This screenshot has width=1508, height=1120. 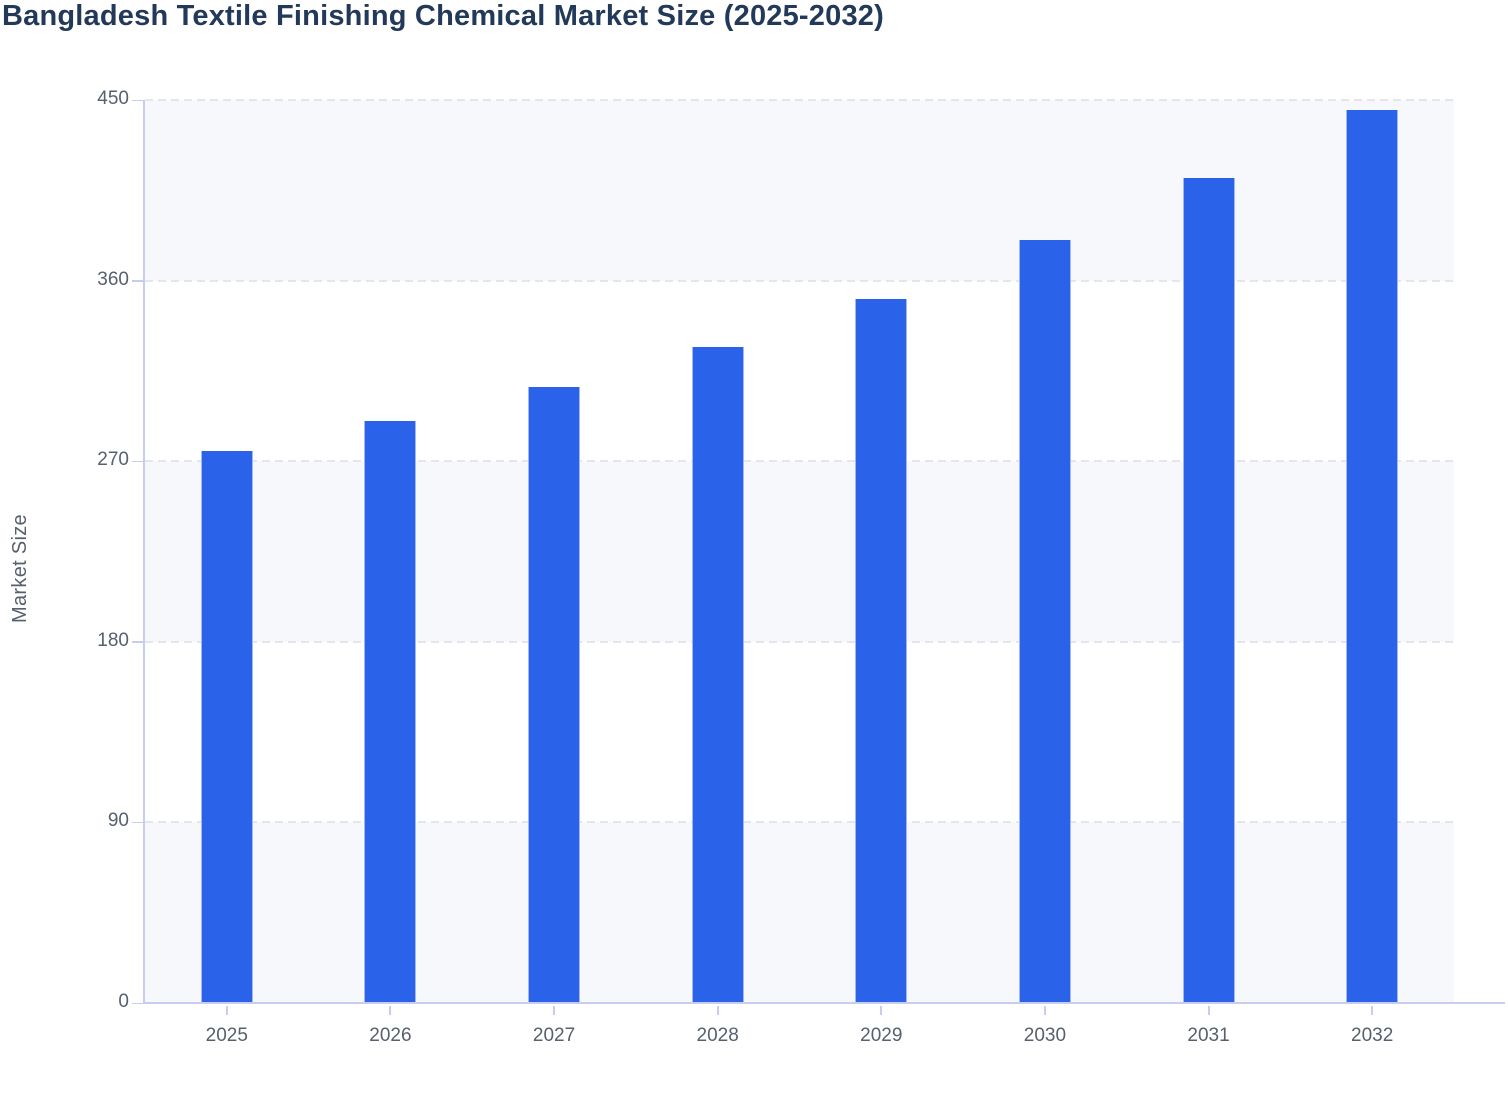 I want to click on x-tick-label: 2025, so click(x=226, y=1035).